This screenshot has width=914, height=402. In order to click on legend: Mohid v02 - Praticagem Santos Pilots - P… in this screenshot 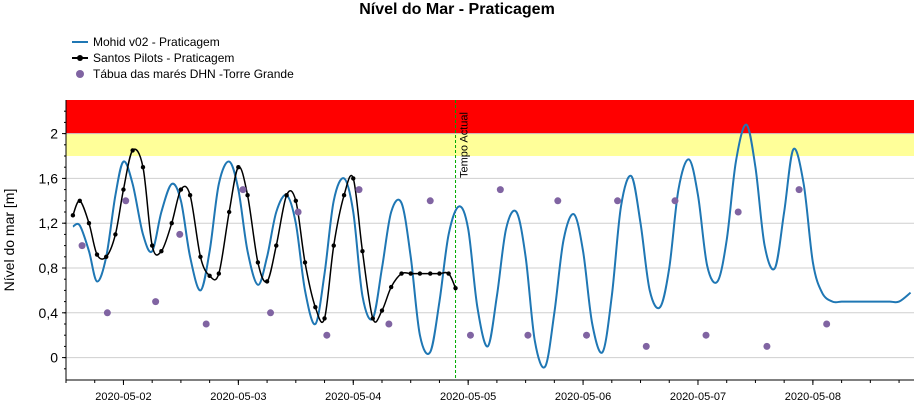, I will do `click(183, 58)`.